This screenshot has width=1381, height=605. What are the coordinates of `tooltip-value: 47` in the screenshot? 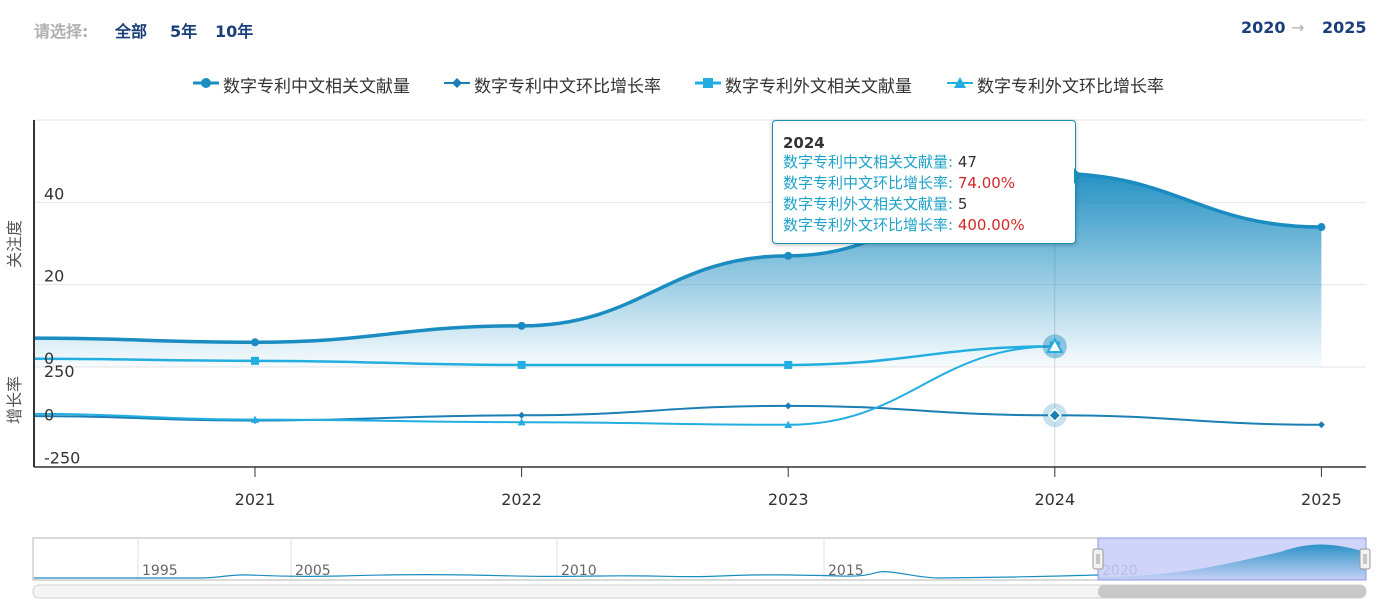 It's located at (967, 162).